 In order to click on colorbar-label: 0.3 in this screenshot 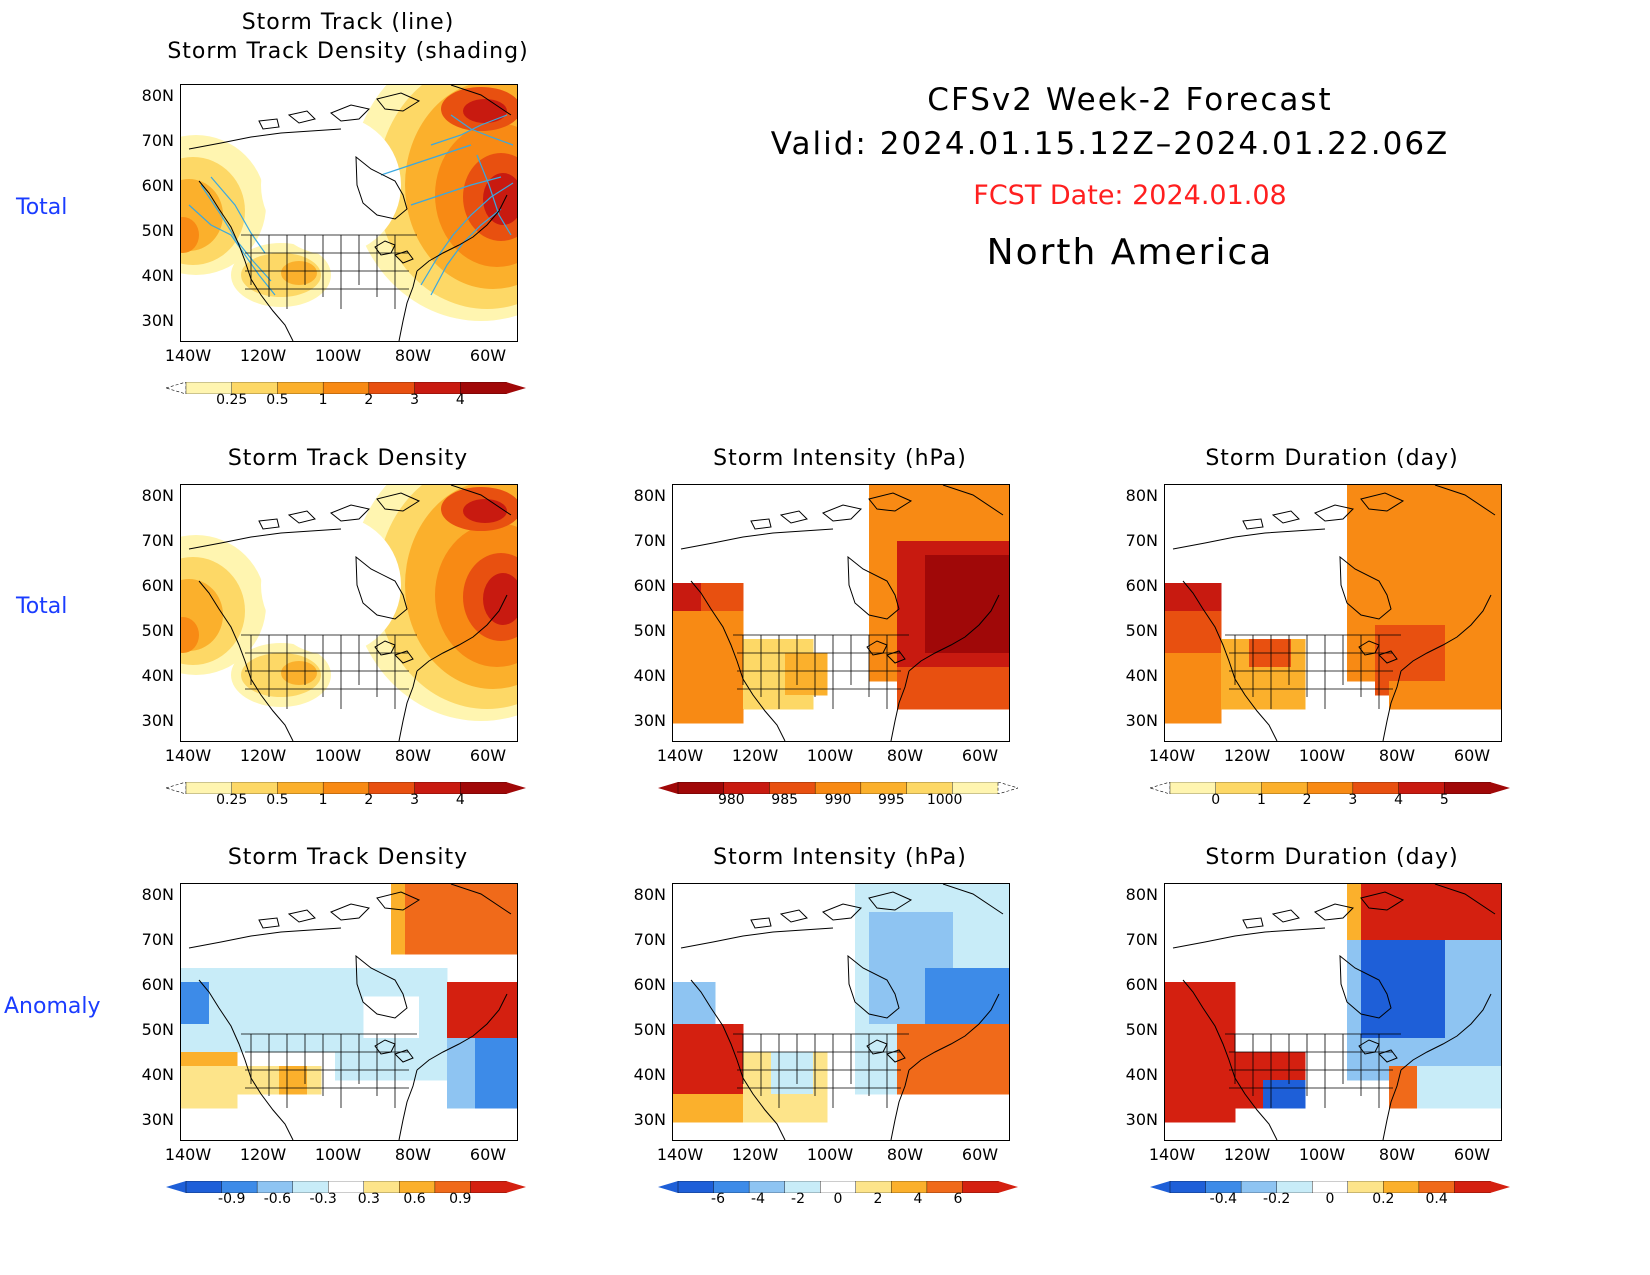, I will do `click(368, 1199)`.